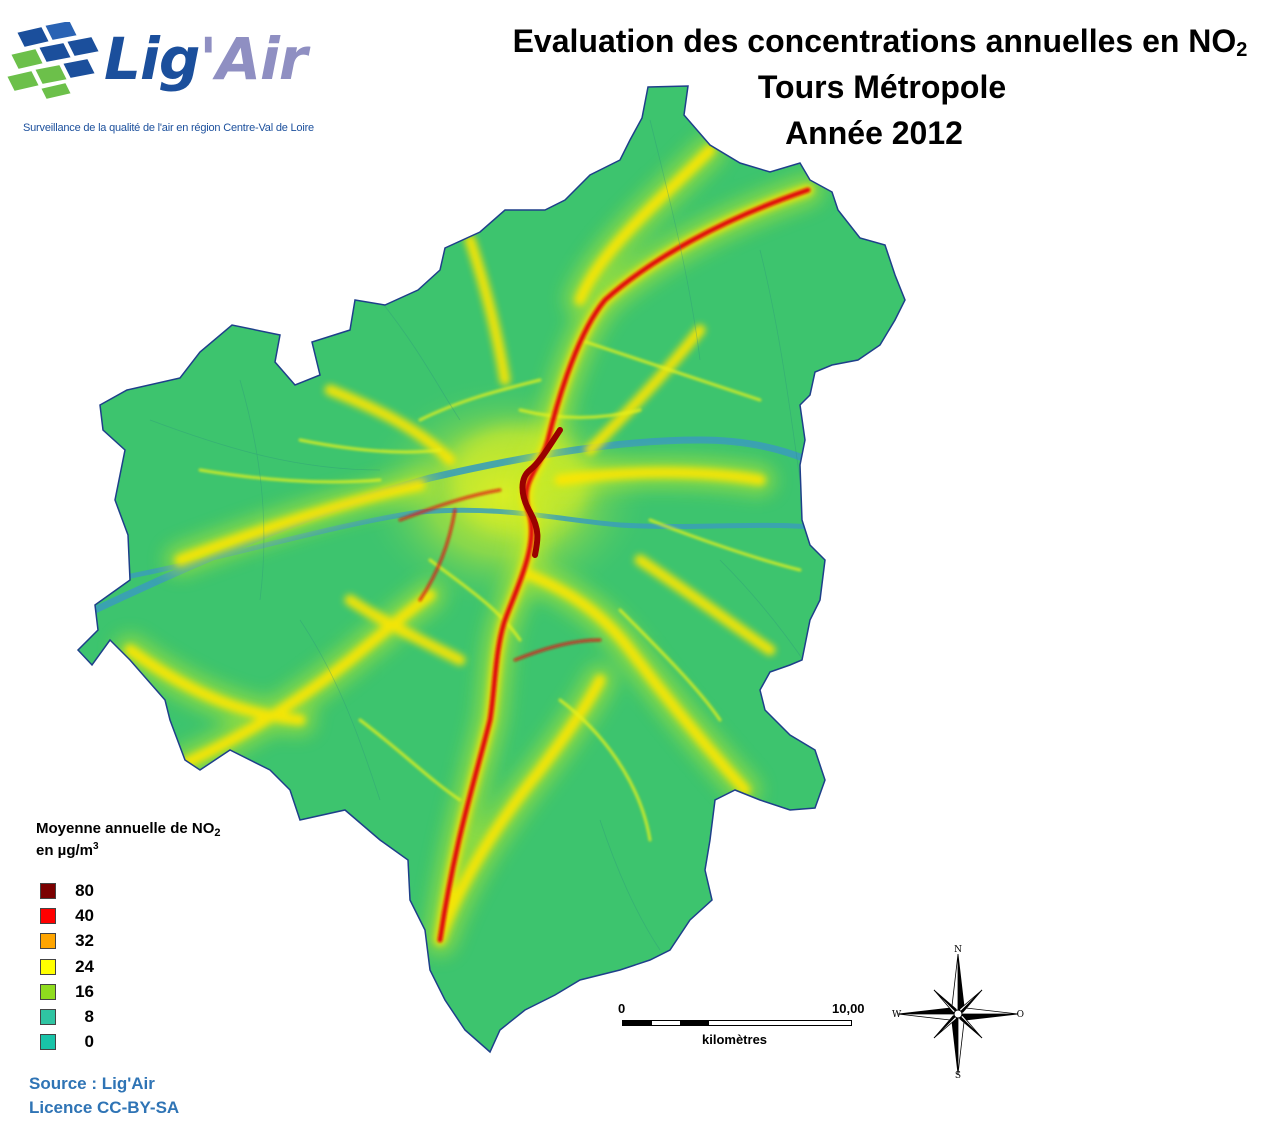 Image resolution: width=1273 pixels, height=1133 pixels. What do you see at coordinates (206, 59) in the screenshot?
I see `logo-wordmark: Lig'Air` at bounding box center [206, 59].